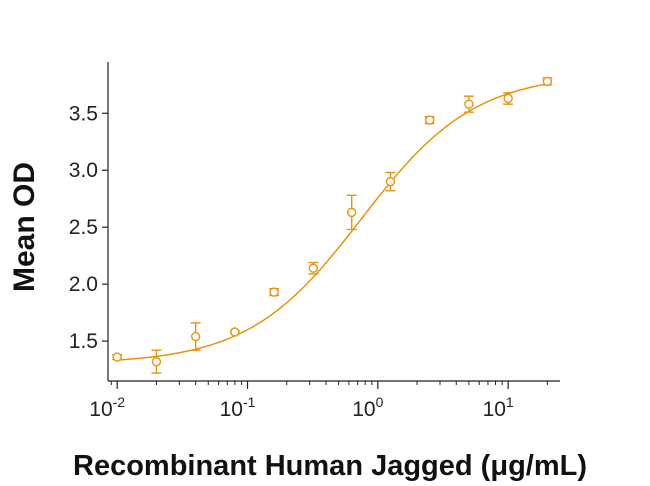 This screenshot has height=486, width=650. Describe the element at coordinates (83, 284) in the screenshot. I see `y-tick-label: 2.0` at that location.